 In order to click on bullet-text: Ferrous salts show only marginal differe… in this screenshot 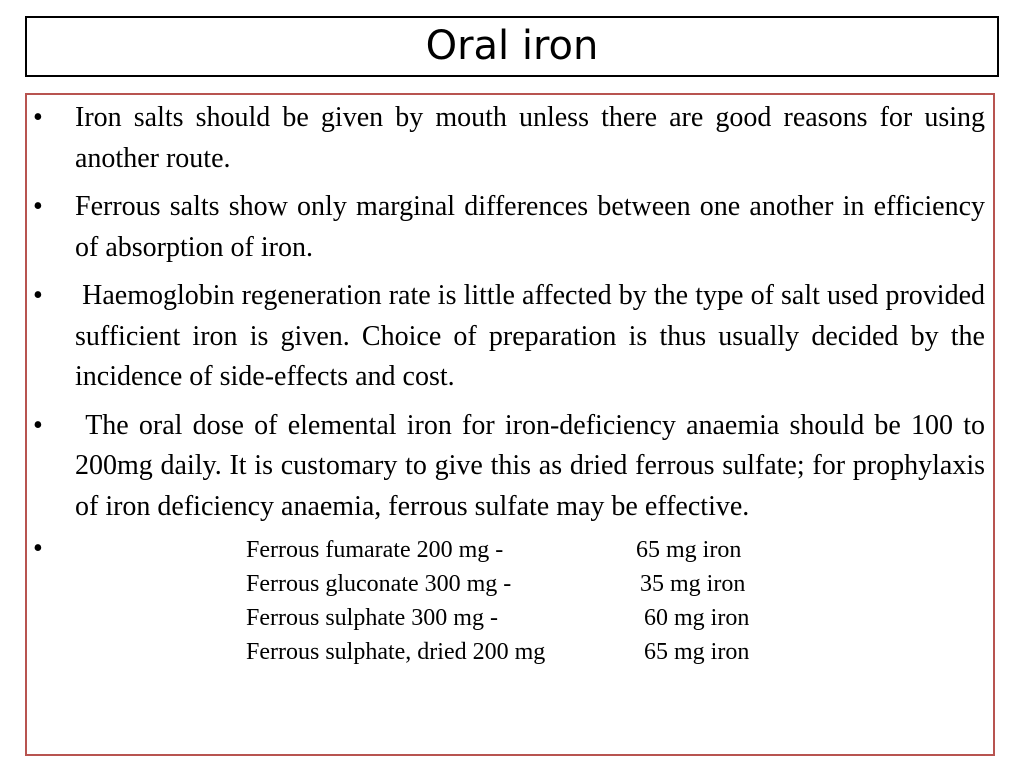, I will do `click(530, 227)`.